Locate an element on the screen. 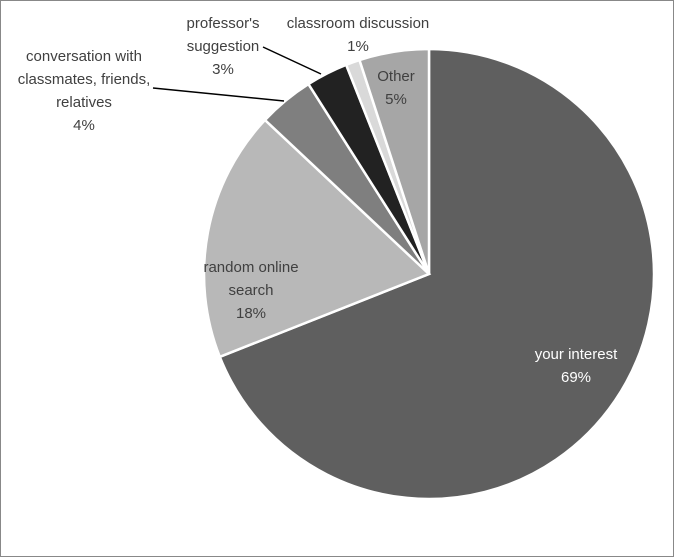 Image resolution: width=674 pixels, height=557 pixels. value-label: 18% is located at coordinates (251, 313).